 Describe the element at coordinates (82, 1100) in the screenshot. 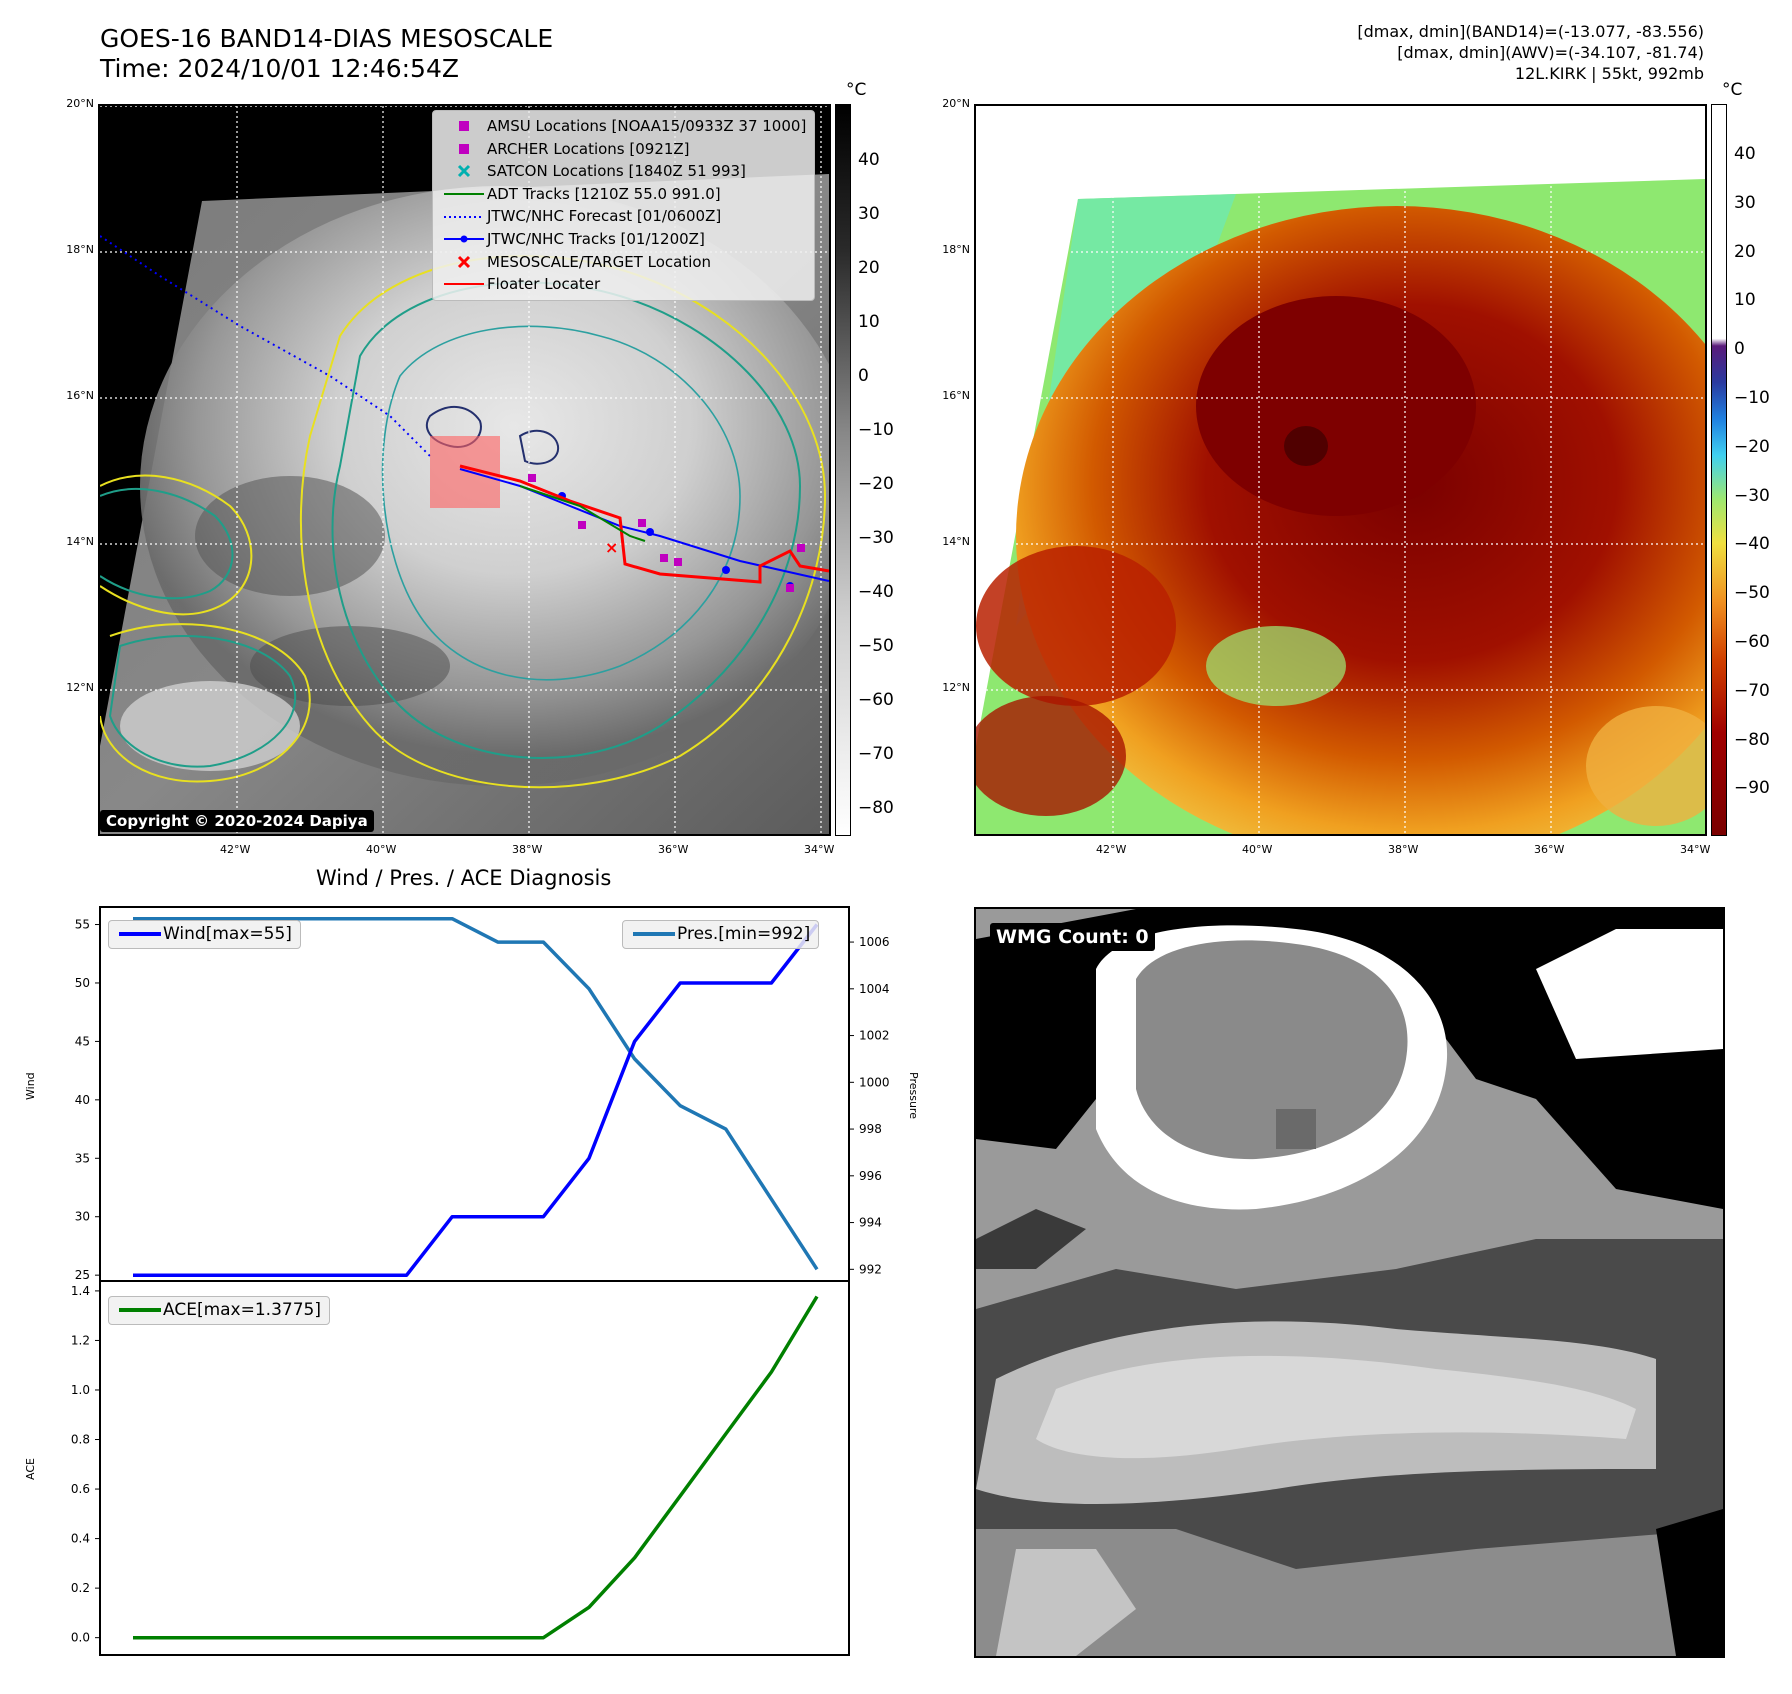

I see `wind-tick-label: 40` at that location.